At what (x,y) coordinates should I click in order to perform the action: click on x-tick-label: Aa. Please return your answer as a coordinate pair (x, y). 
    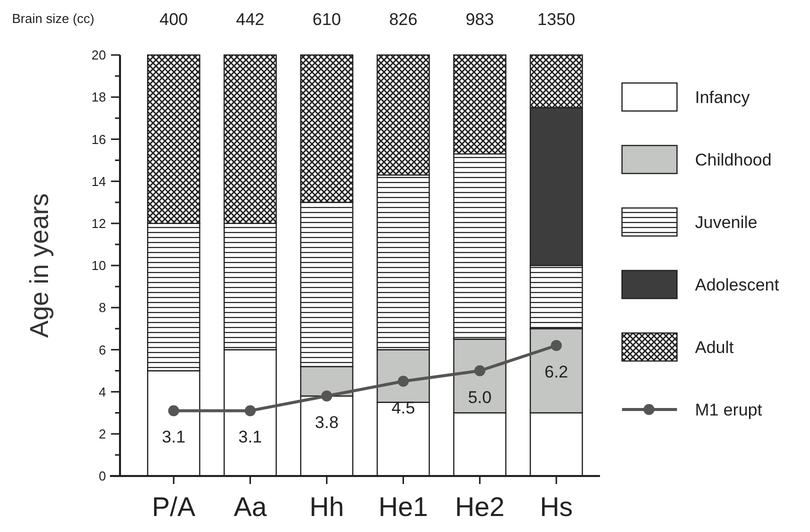
    Looking at the image, I should click on (251, 507).